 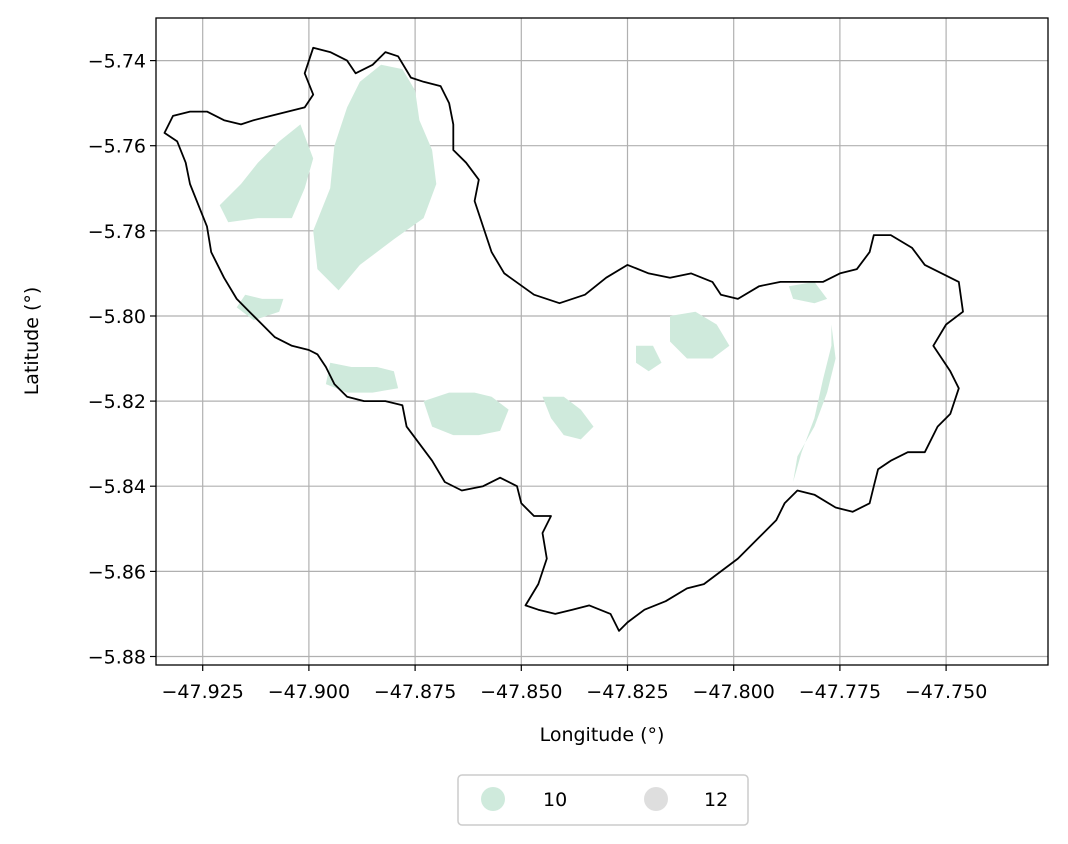 I want to click on legend-box, so click(x=603, y=800).